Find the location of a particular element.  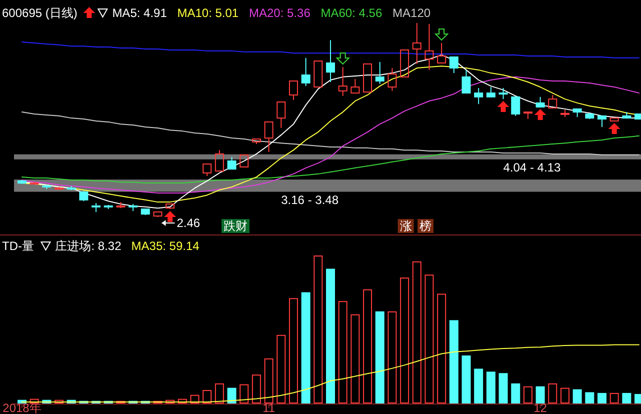

annotation: 2.46 is located at coordinates (188, 223).